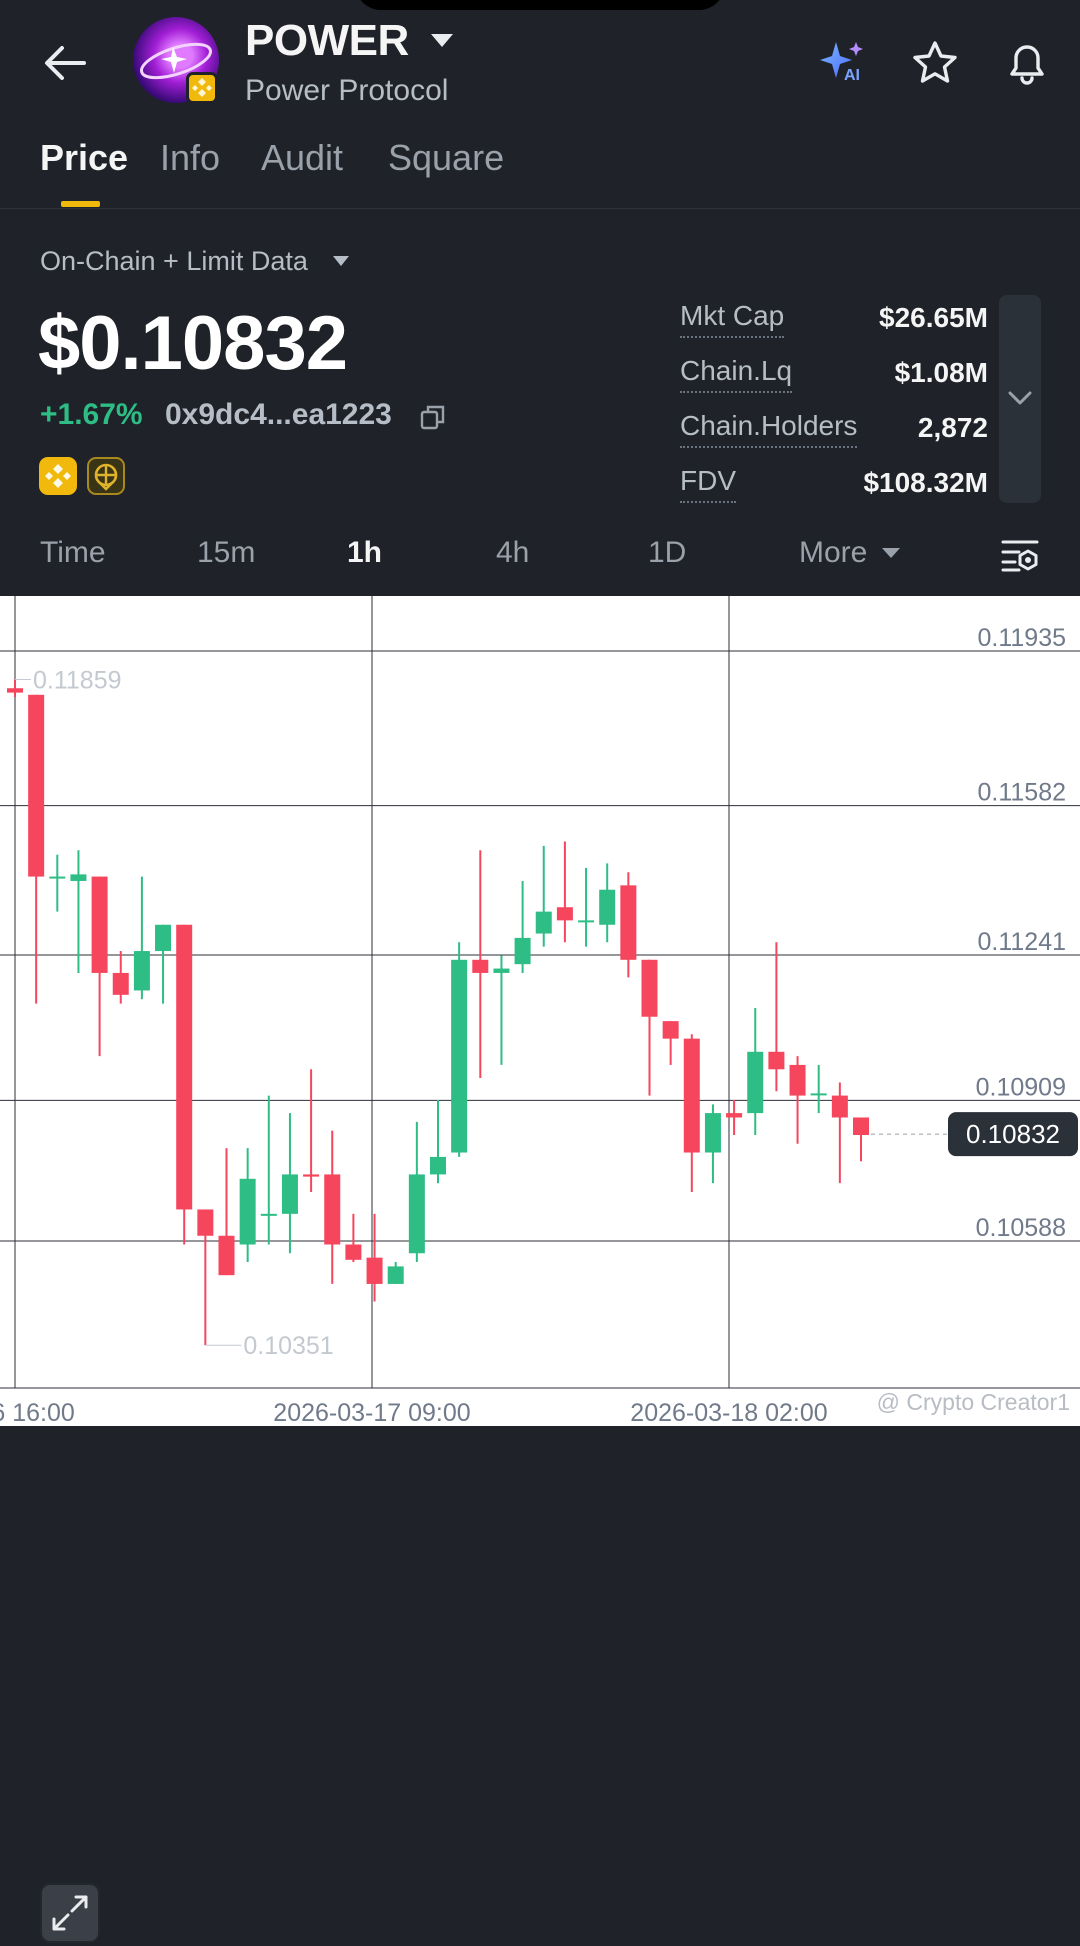  What do you see at coordinates (91, 414) in the screenshot?
I see `price-change: +1.67%` at bounding box center [91, 414].